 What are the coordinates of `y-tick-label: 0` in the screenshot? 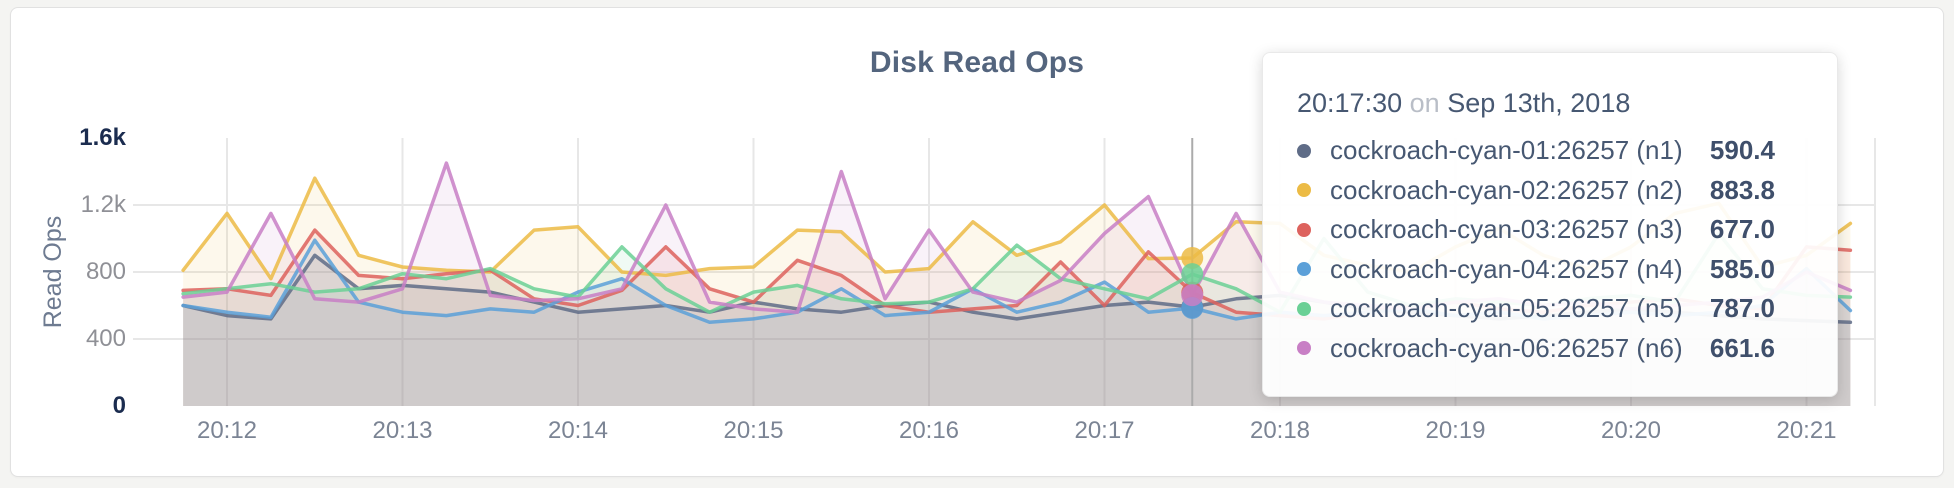 It's located at (119, 405).